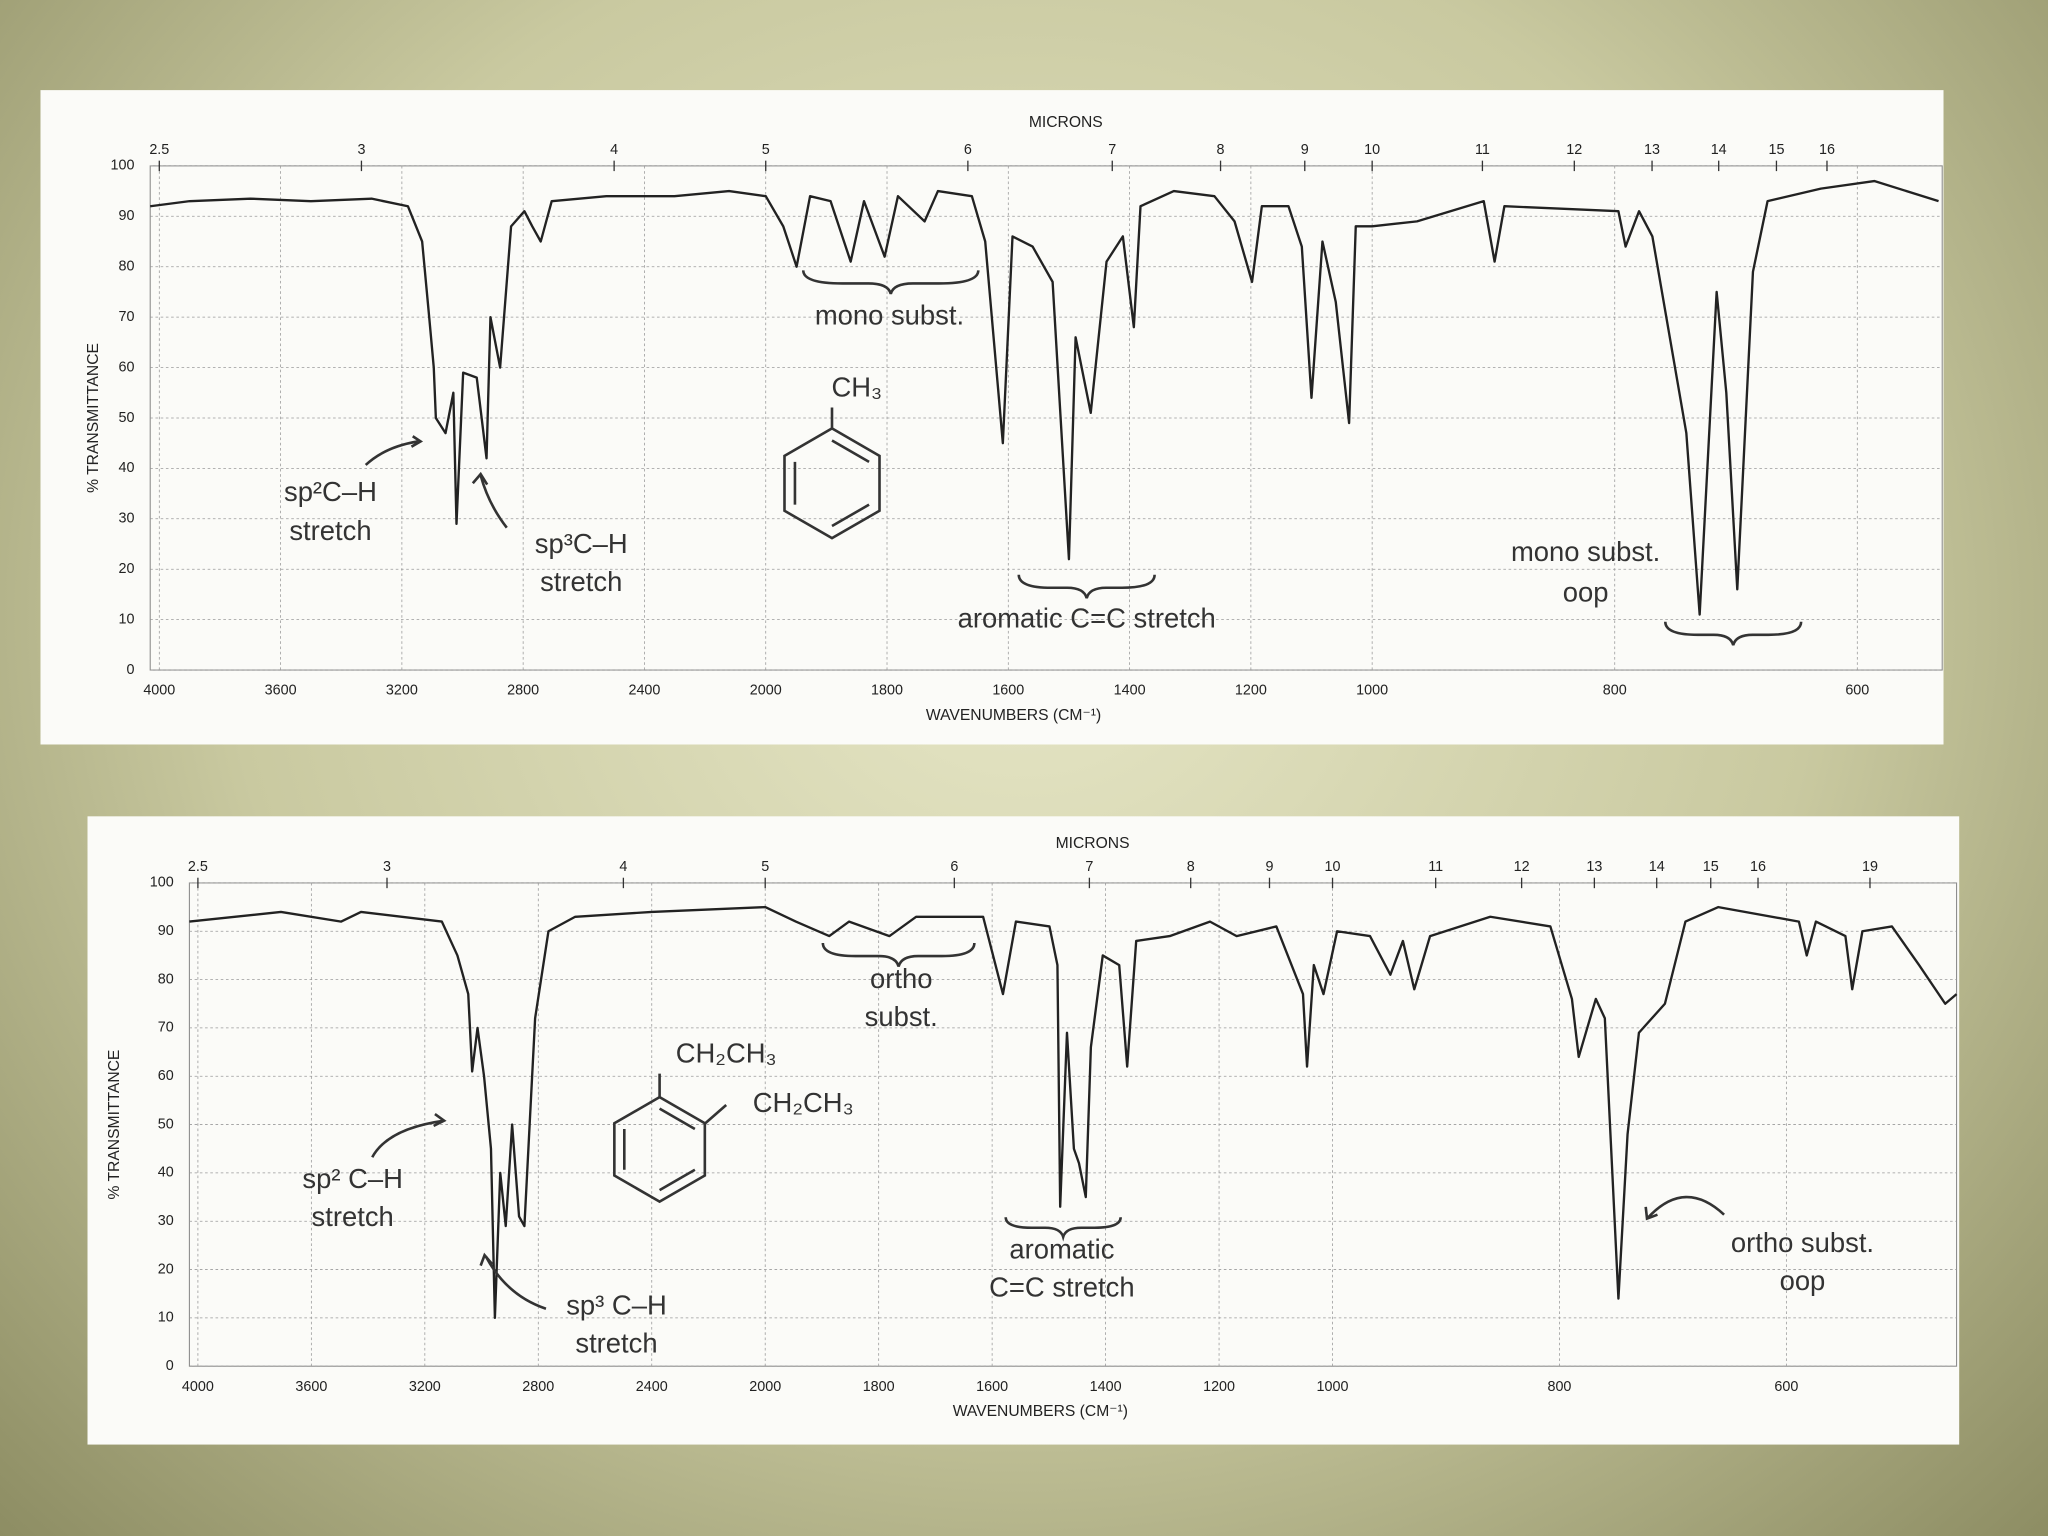  I want to click on x2-tick-label: 12, so click(1574, 150).